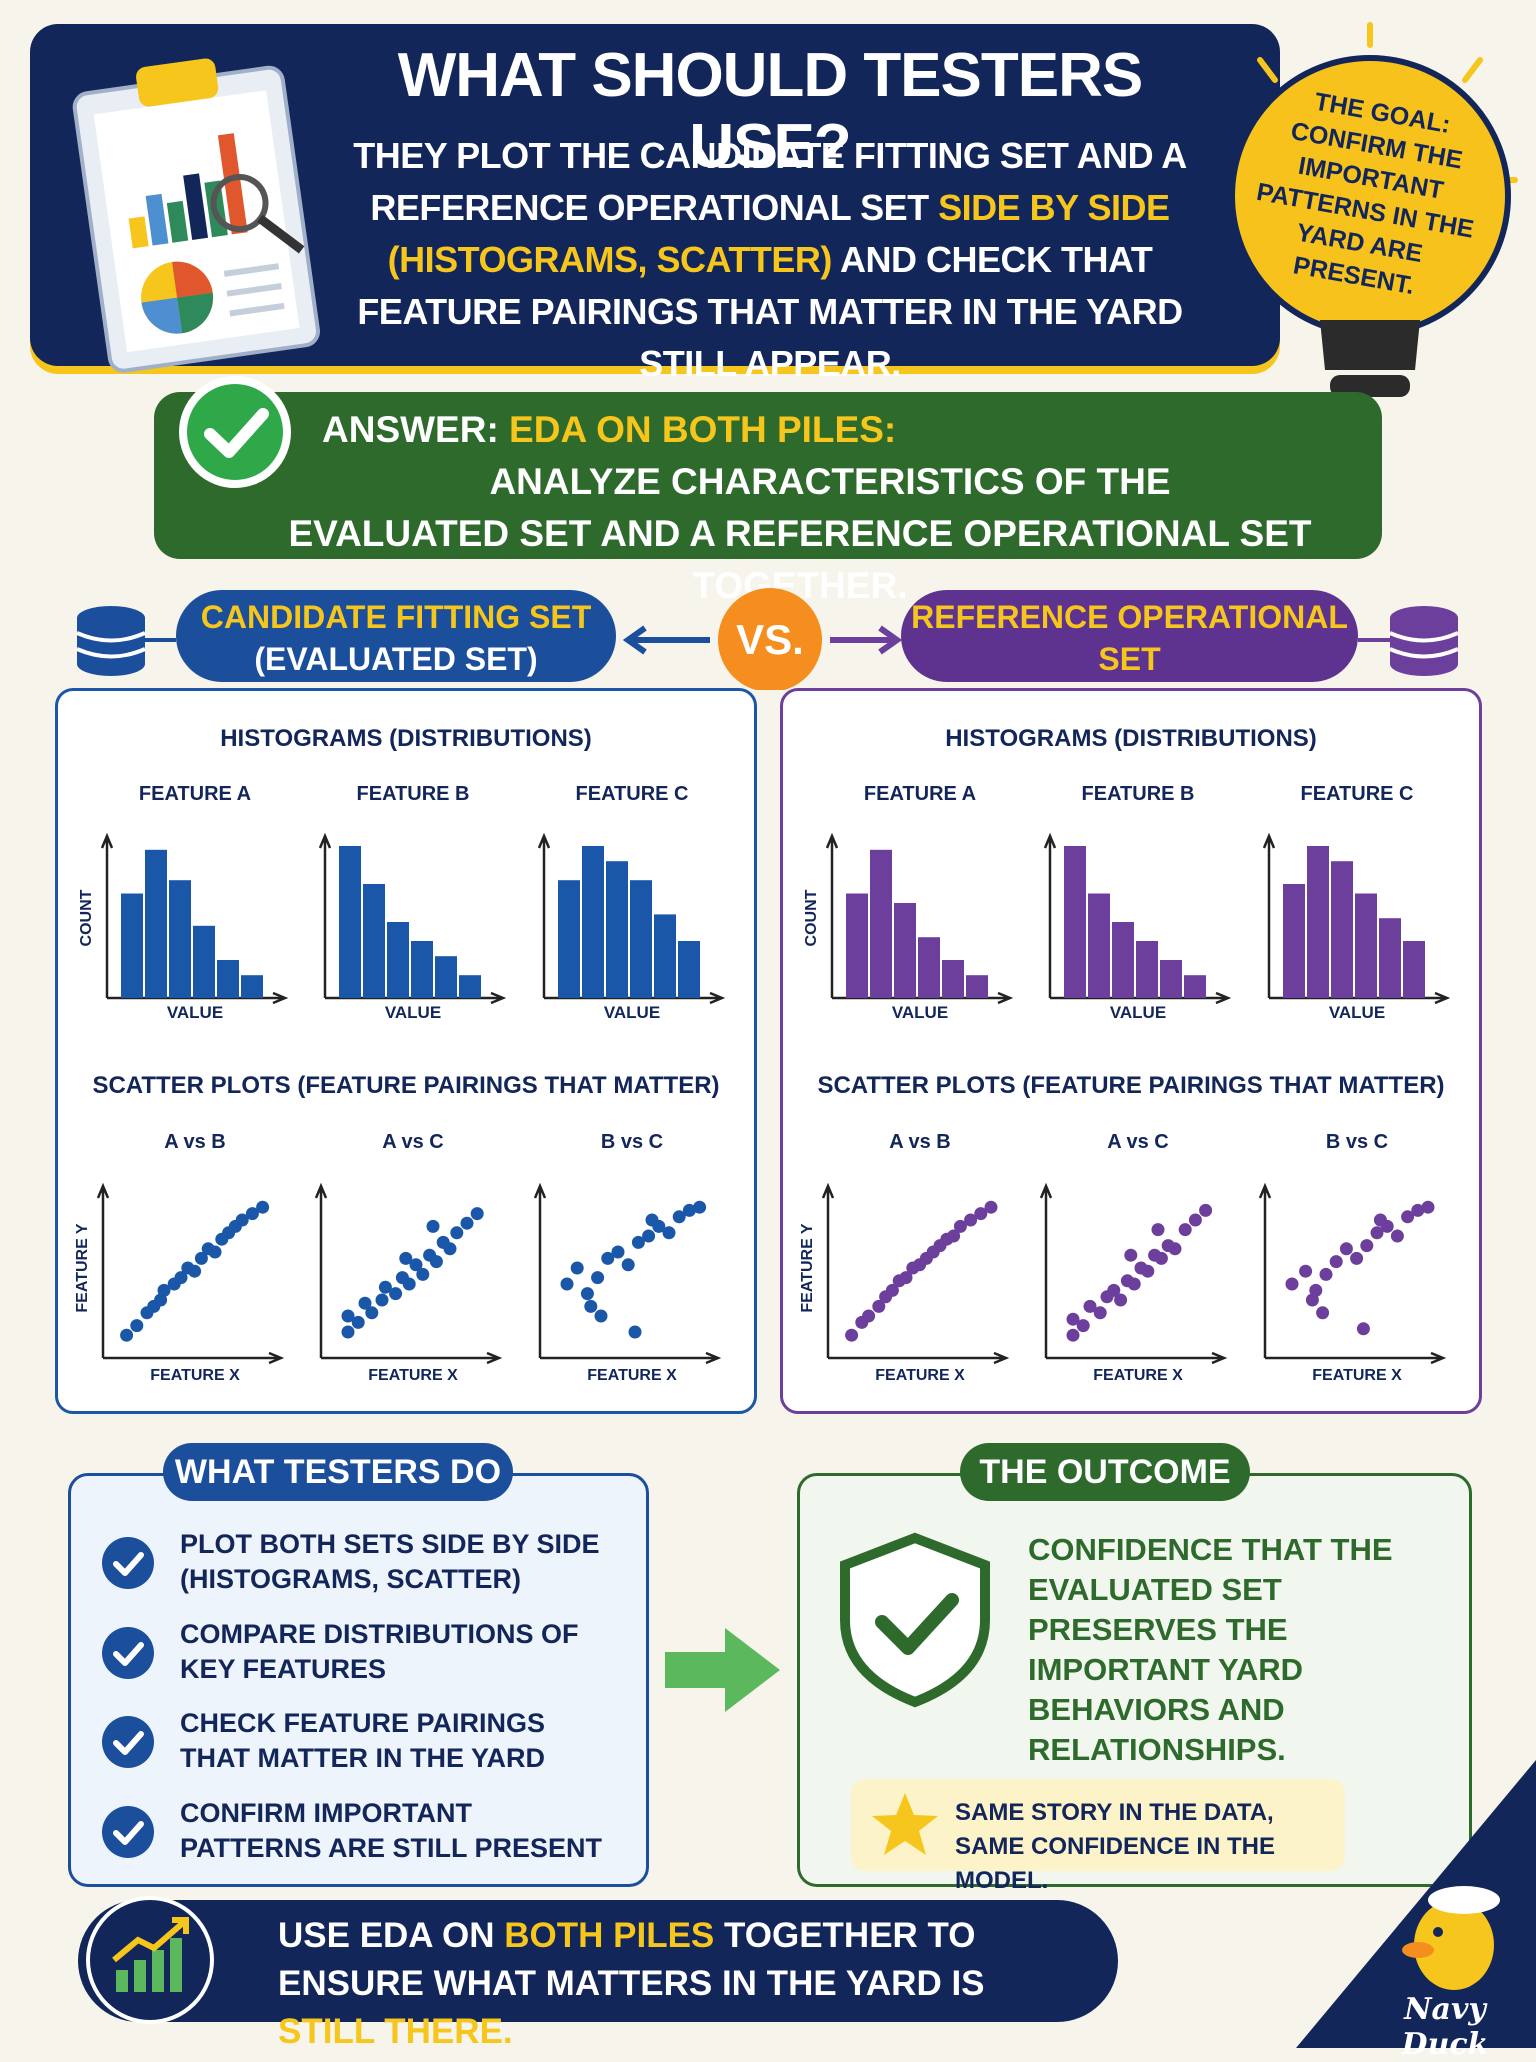 The image size is (1536, 2062). Describe the element at coordinates (1131, 738) in the screenshot. I see `histograms-title: HISTOGRAMS (DISTRIBUTIONS)` at that location.